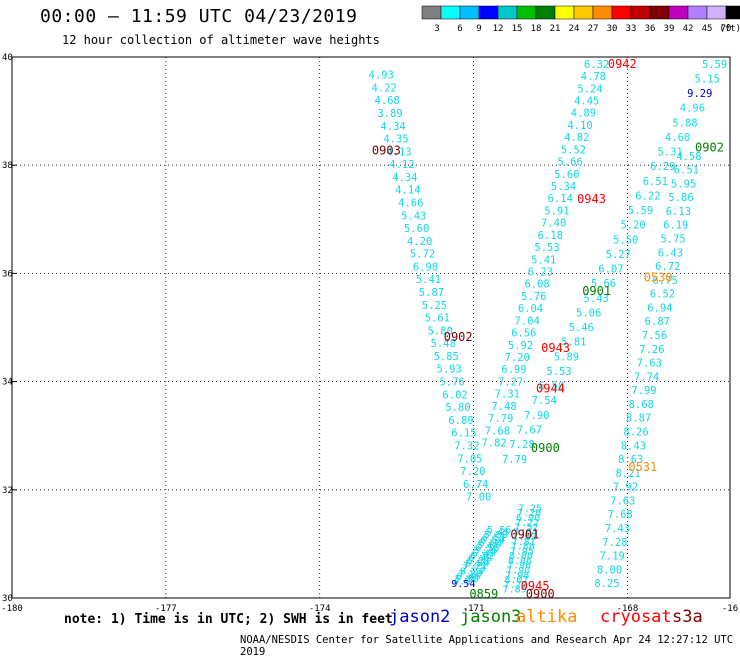 Image resolution: width=740 pixels, height=658 pixels. I want to click on pass-time-label: 0531, so click(642, 467).